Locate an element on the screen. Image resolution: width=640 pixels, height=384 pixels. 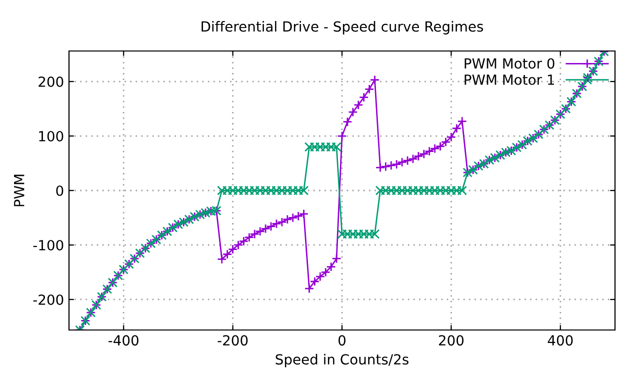
x-tick-label: -200 is located at coordinates (233, 340).